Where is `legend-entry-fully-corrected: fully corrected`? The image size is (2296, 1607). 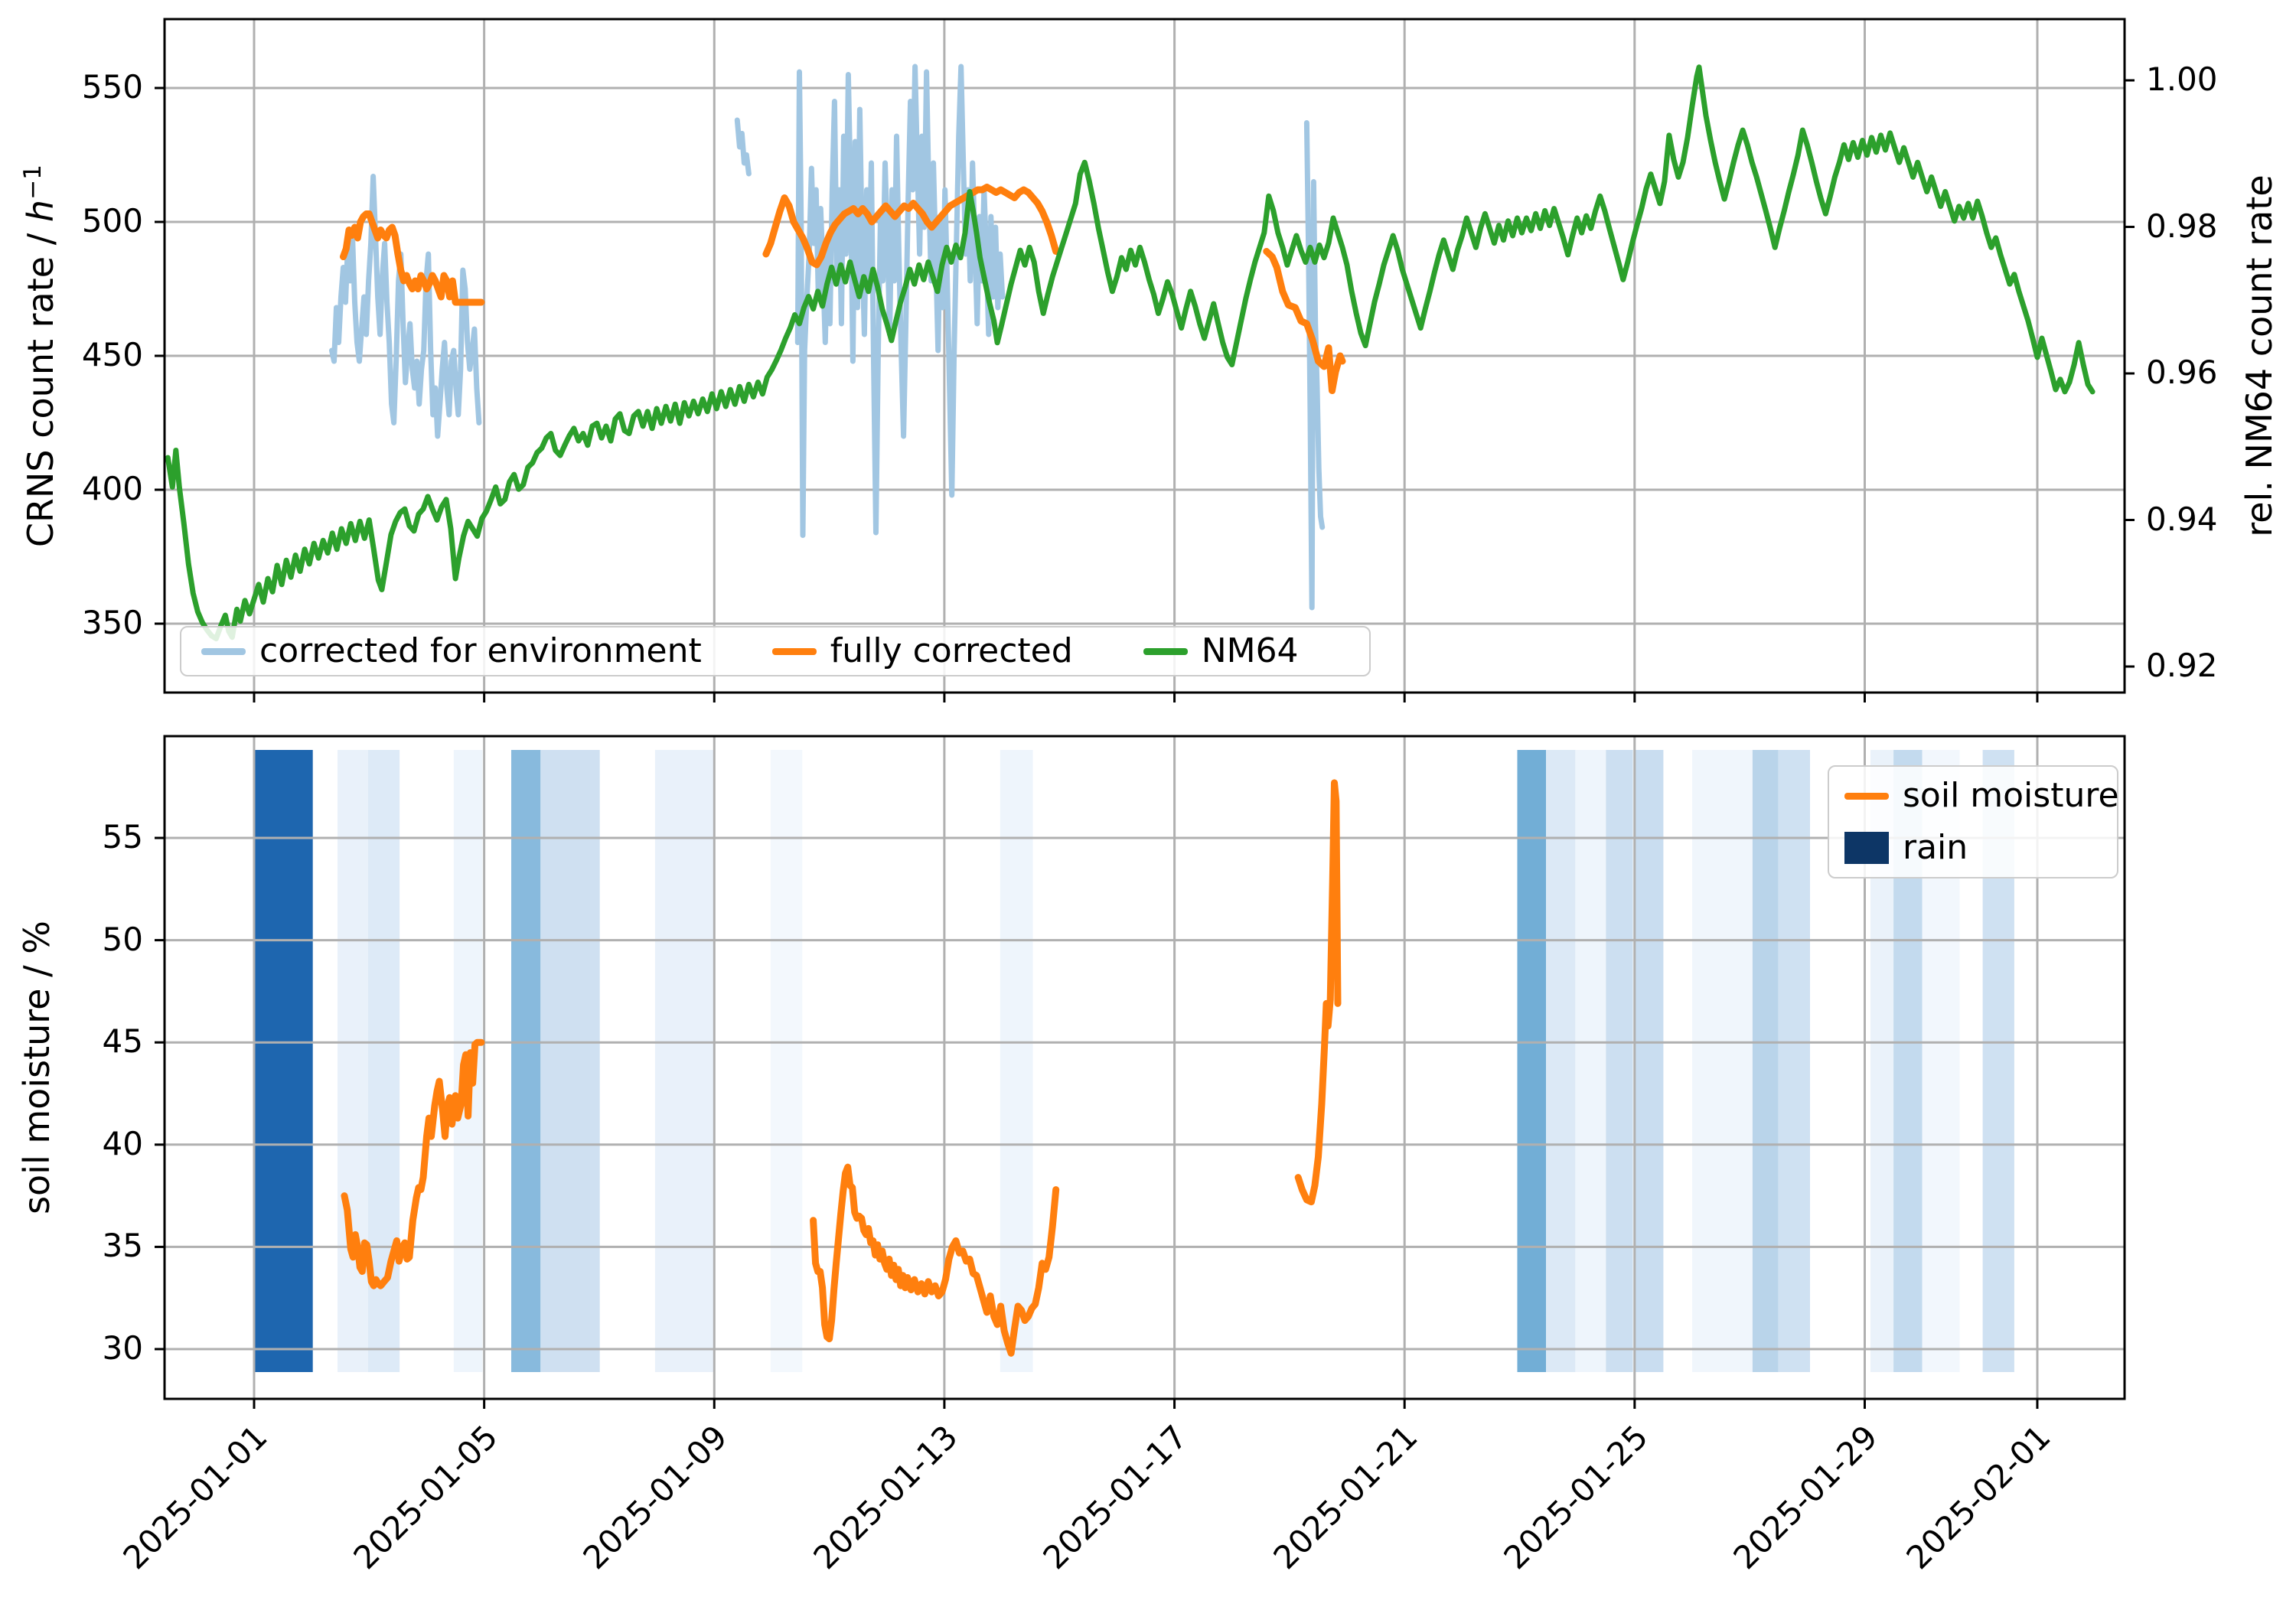 legend-entry-fully-corrected: fully corrected is located at coordinates (922, 650).